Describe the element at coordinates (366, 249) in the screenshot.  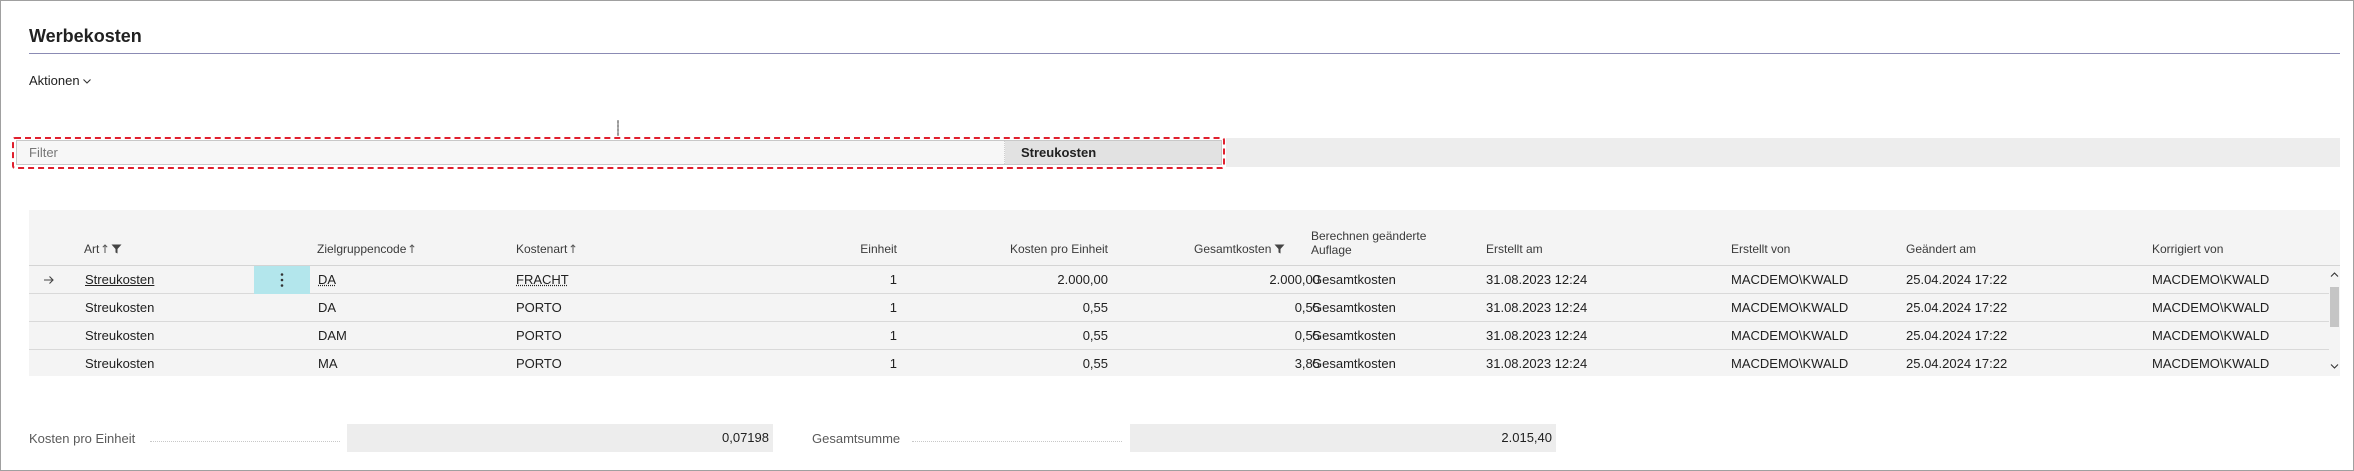
I see `column-header-zielgruppencode: Zielgruppencode` at that location.